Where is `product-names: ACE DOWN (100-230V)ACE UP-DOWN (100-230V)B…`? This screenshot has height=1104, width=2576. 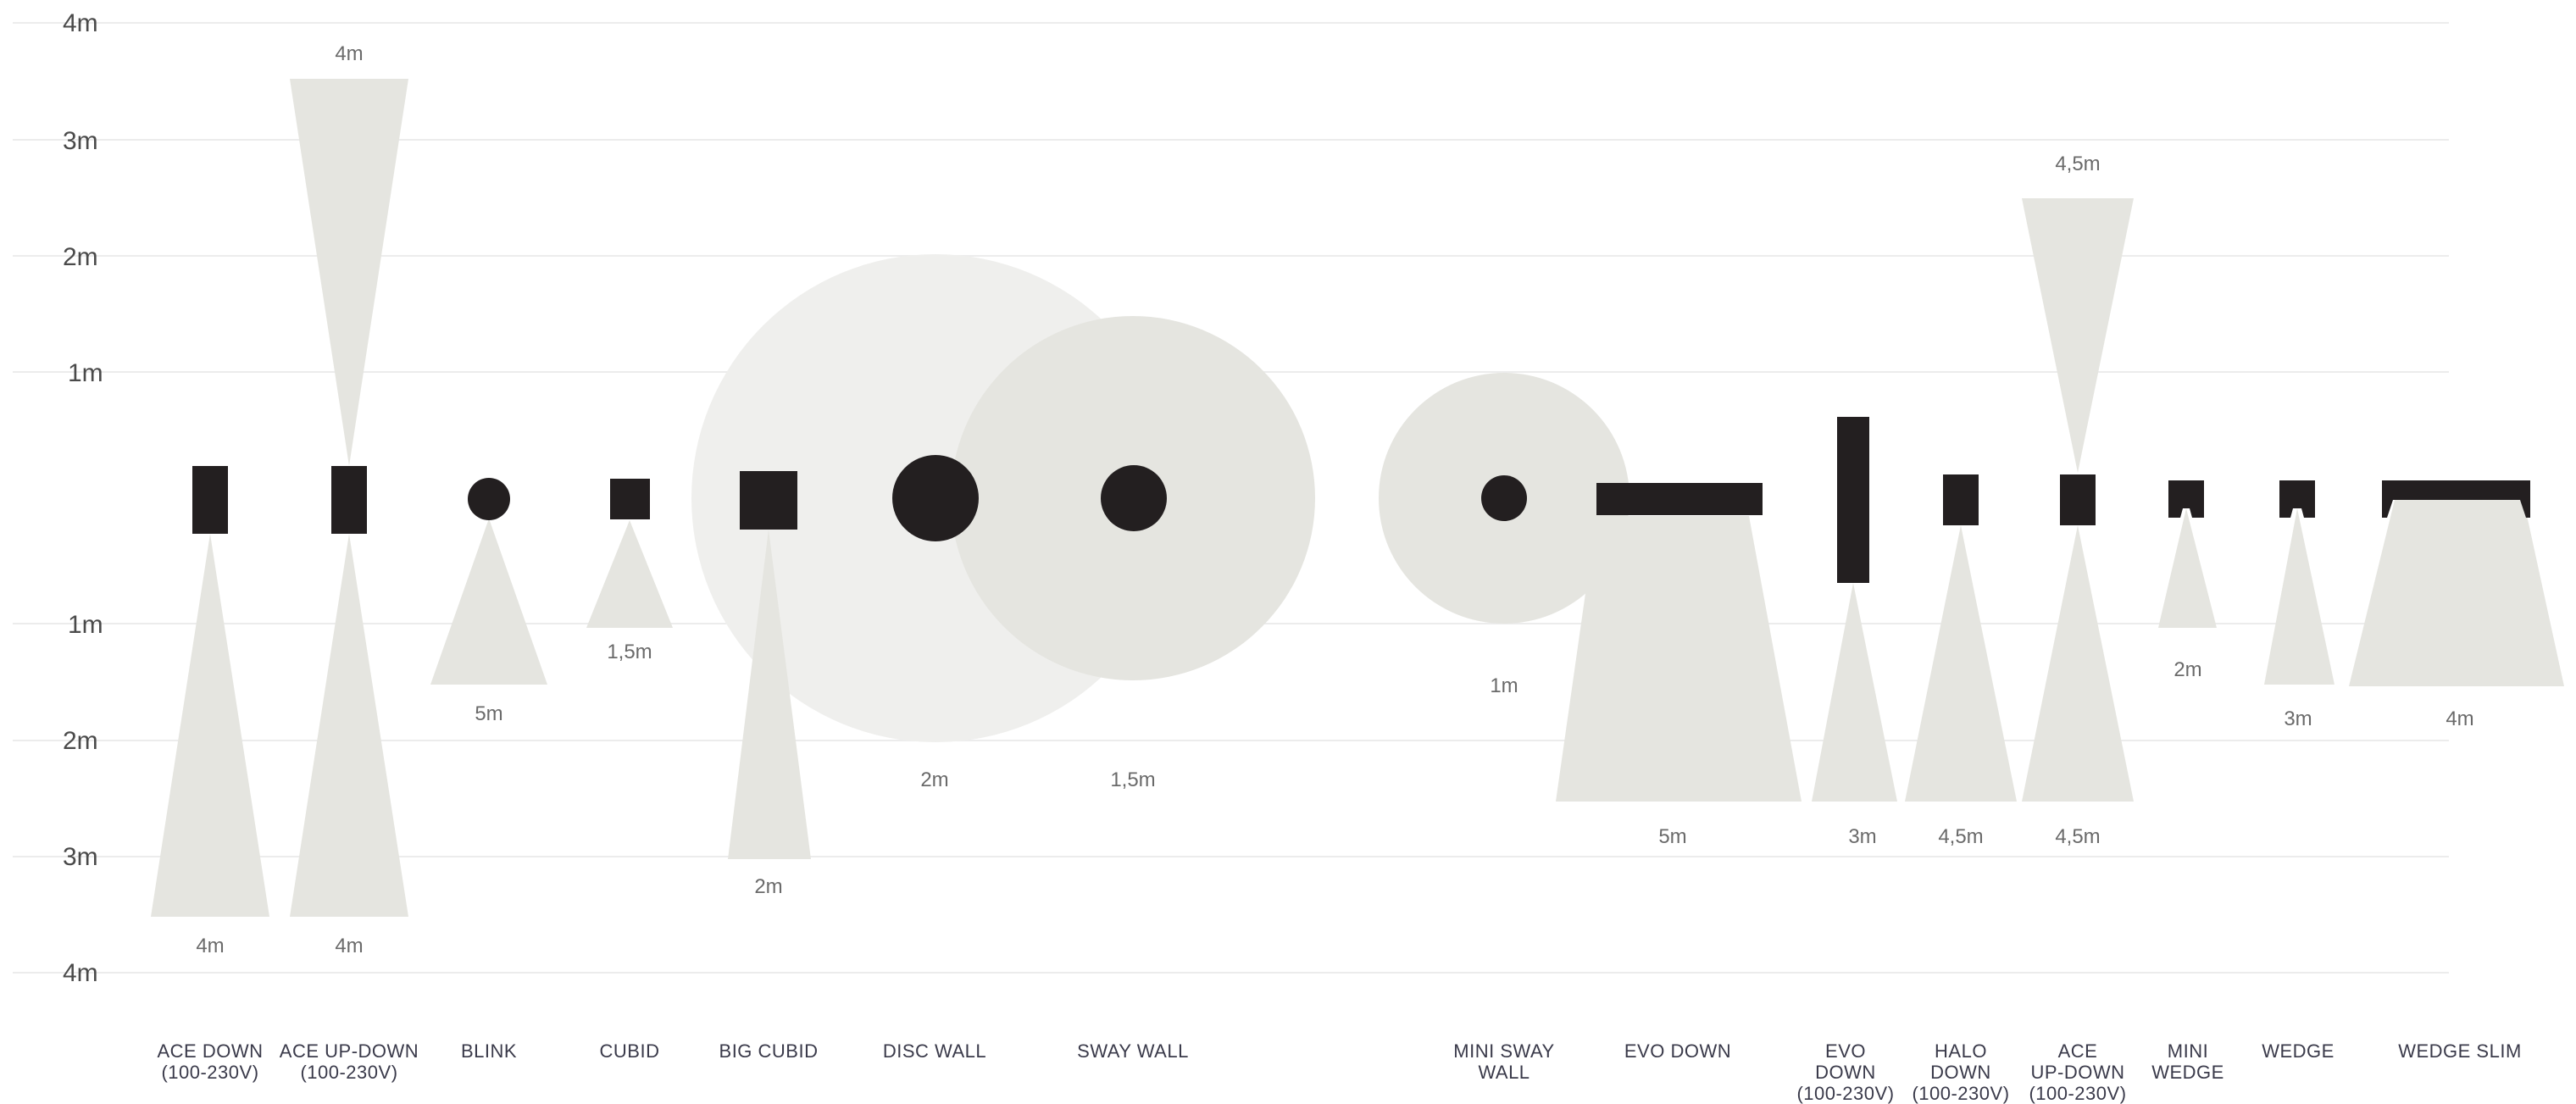 product-names: ACE DOWN (100-230V)ACE UP-DOWN (100-230V)B… is located at coordinates (1340, 1072).